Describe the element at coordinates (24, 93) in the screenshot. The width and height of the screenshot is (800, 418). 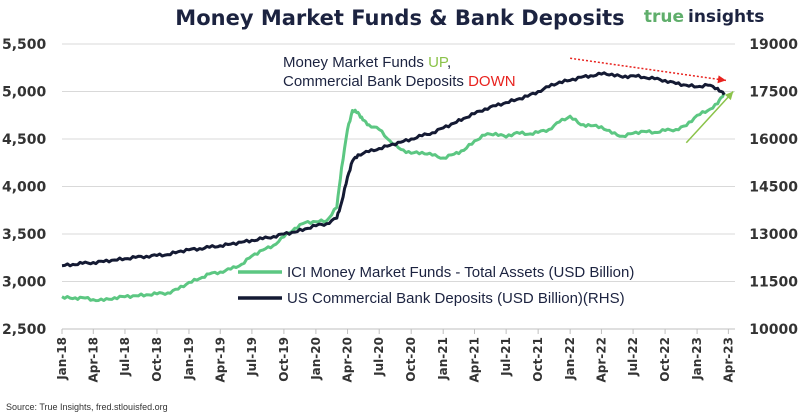
I see `y-left-tick-label: 5,000` at that location.